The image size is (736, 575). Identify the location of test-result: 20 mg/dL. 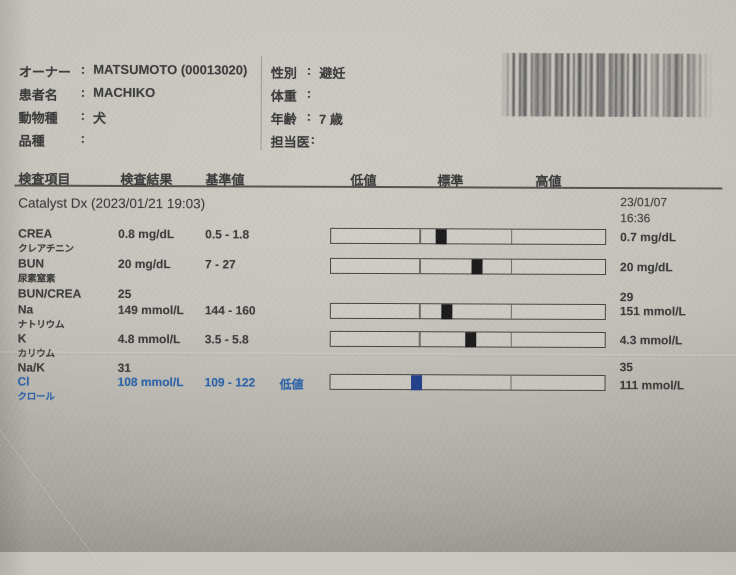
(144, 264).